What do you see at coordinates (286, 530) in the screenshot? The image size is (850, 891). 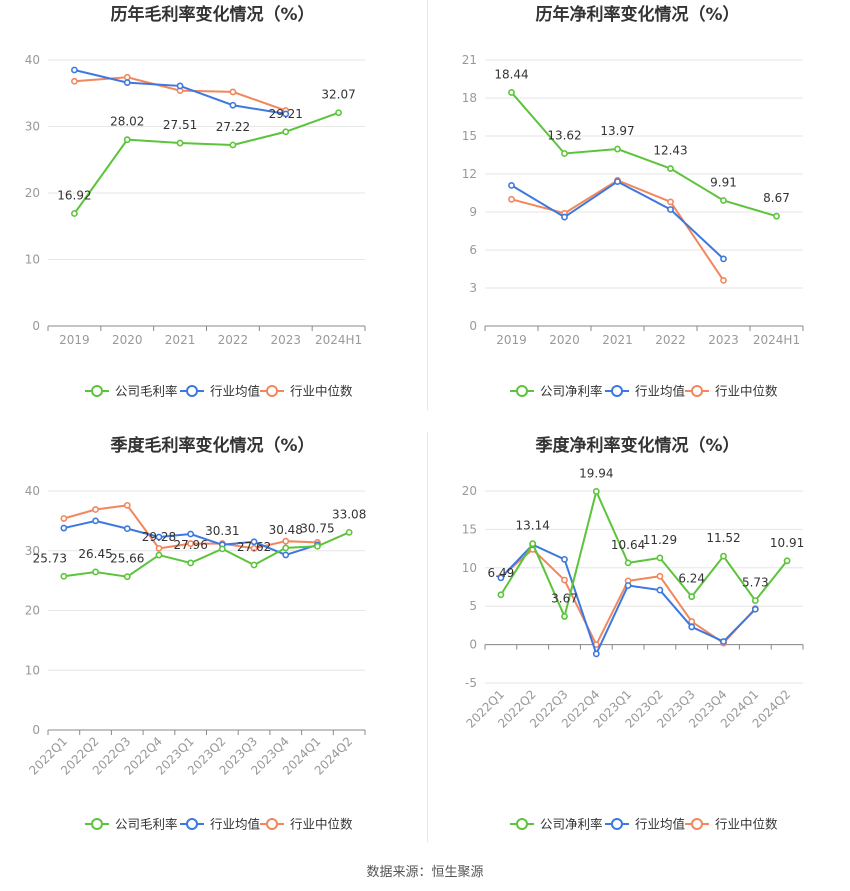 I see `data-label: 30.48` at bounding box center [286, 530].